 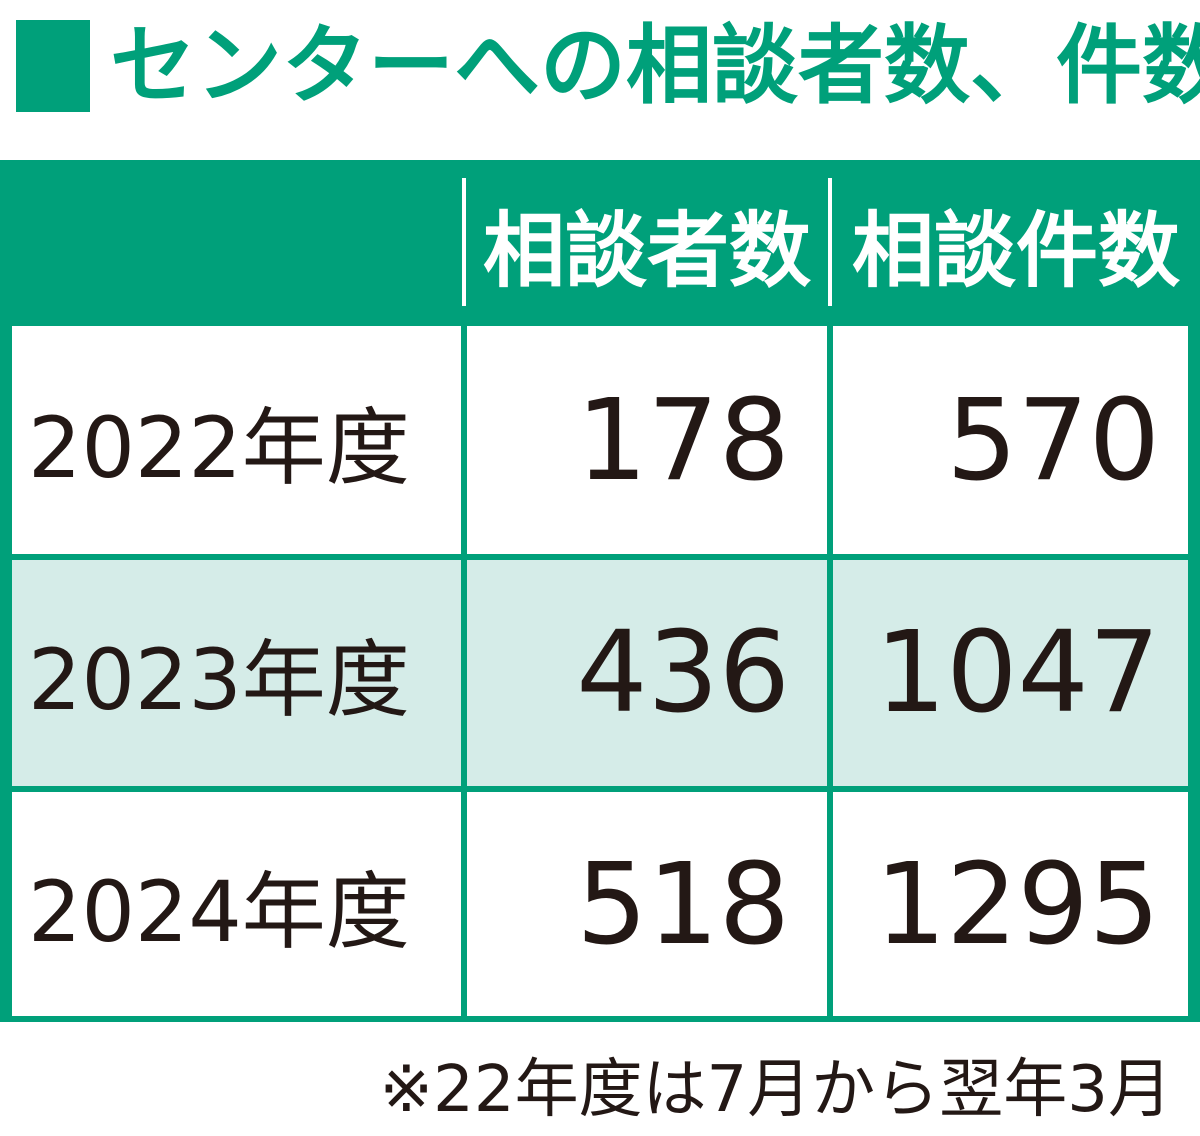 I want to click on row-label: 2023年度, so click(x=219, y=679).